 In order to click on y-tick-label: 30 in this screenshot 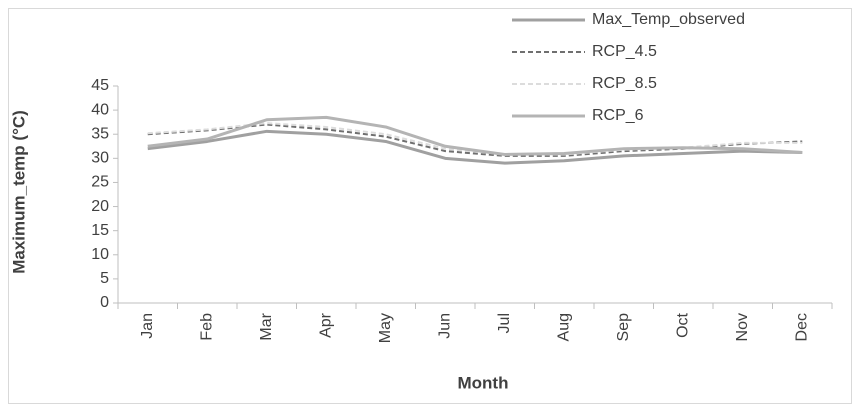, I will do `click(100, 158)`.